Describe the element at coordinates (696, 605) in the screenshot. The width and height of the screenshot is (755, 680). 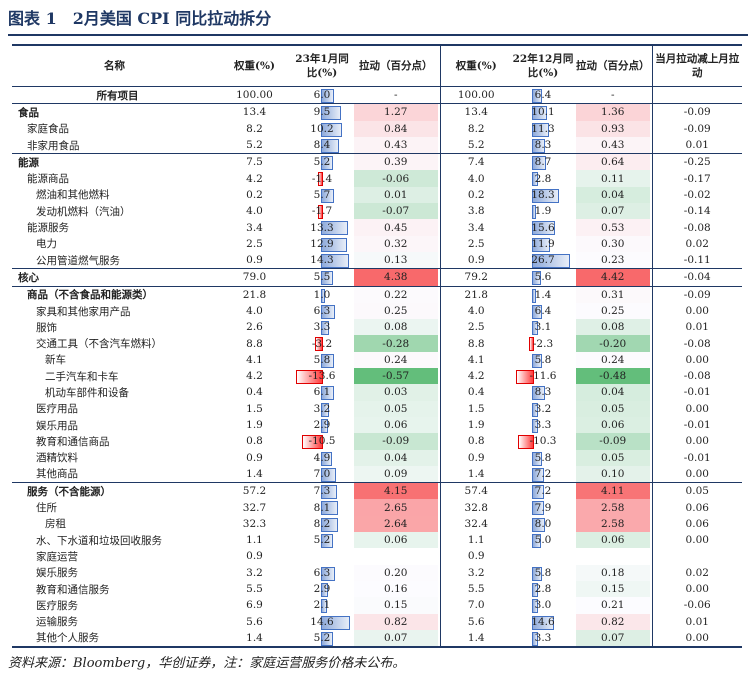
I see `cell: -0.06` at that location.